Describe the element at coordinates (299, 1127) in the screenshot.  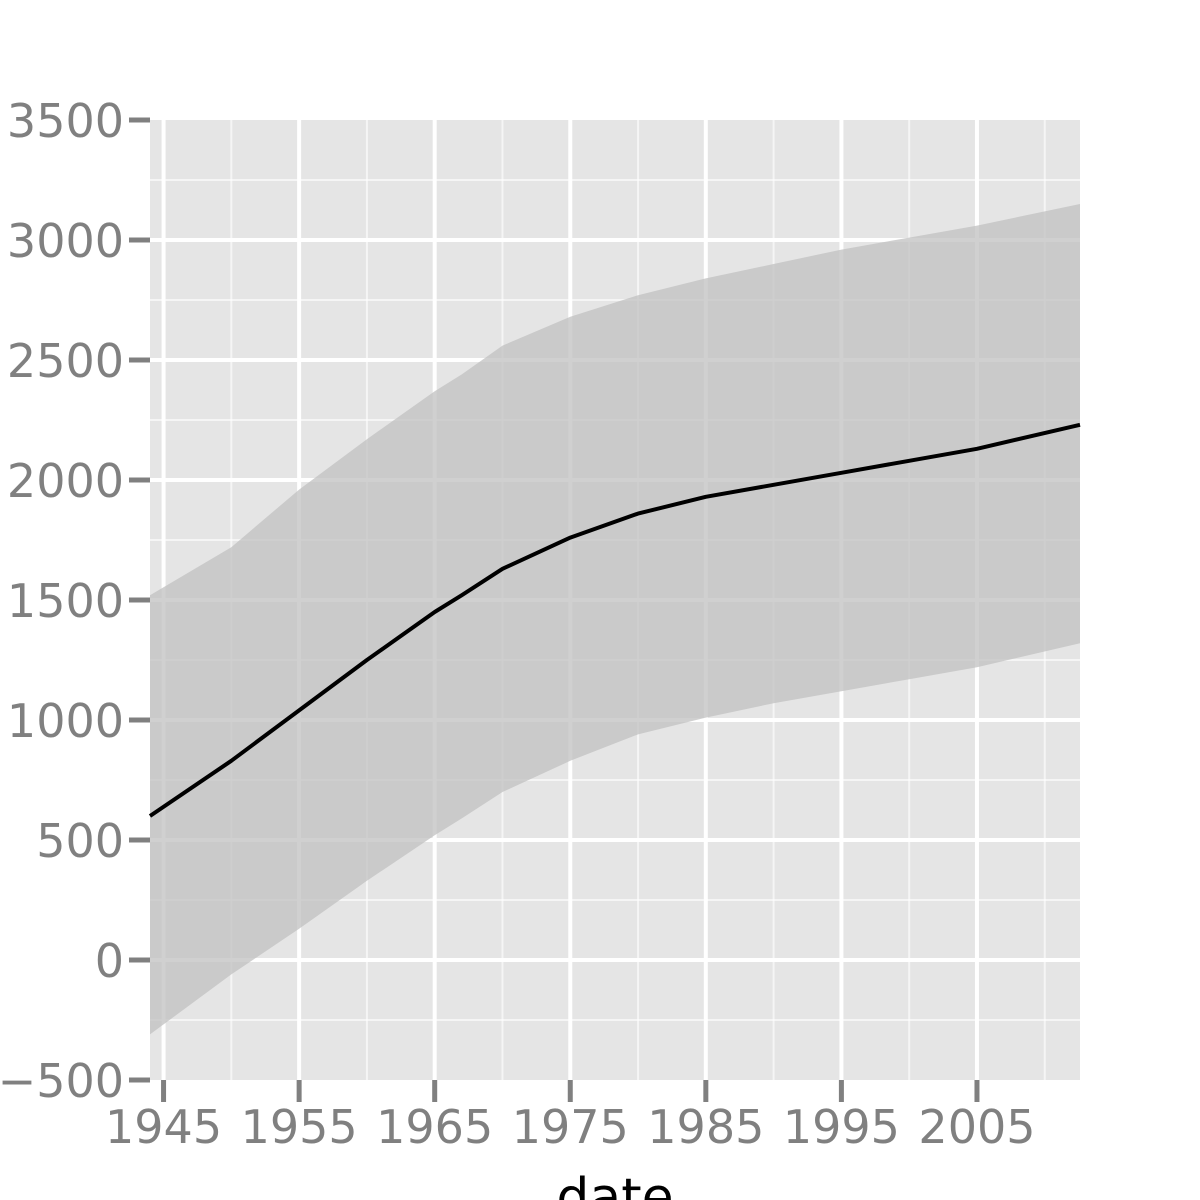
I see `x-tick-label: 1955` at that location.